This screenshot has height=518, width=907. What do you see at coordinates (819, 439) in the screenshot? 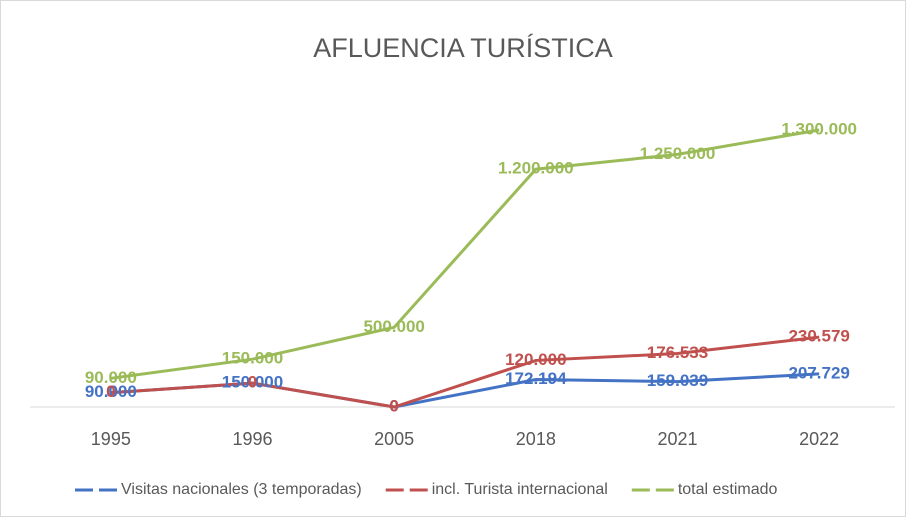
I see `x-tick-label: 2022` at bounding box center [819, 439].